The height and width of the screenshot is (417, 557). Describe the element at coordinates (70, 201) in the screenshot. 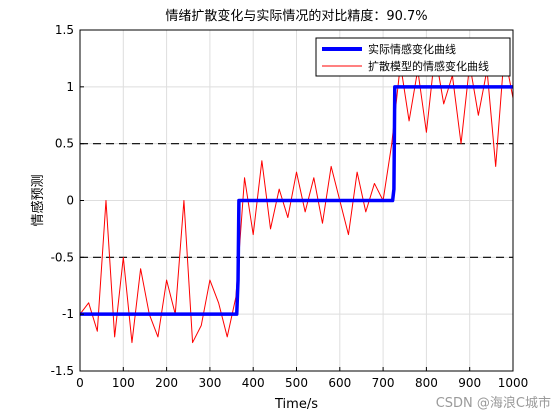

I see `y-tick-label: 0` at that location.